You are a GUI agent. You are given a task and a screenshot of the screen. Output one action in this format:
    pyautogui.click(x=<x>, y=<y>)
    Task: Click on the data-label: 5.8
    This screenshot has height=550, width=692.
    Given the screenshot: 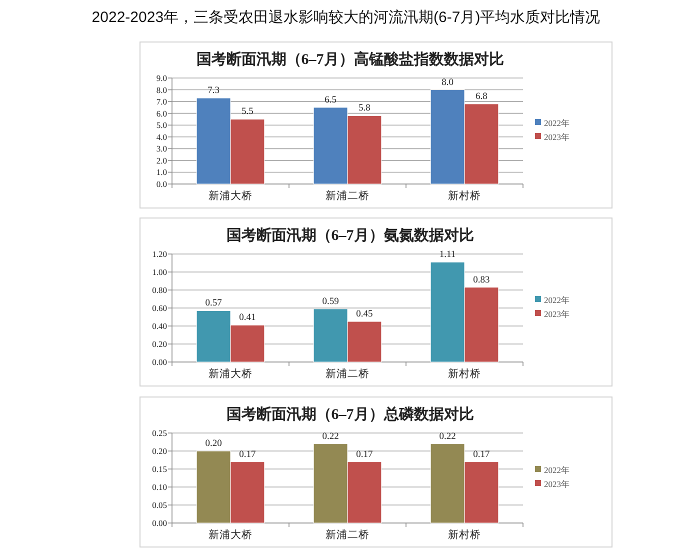 What is the action you would take?
    pyautogui.click(x=364, y=109)
    